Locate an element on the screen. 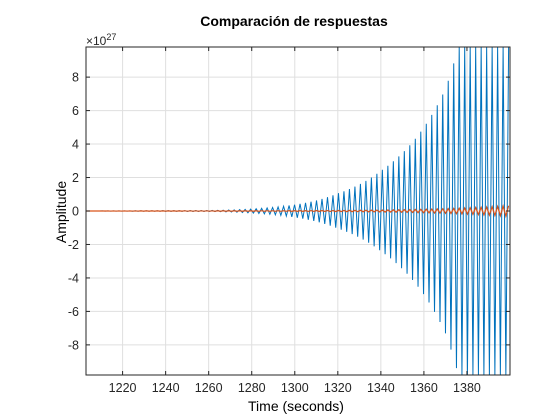 The height and width of the screenshot is (420, 560). y-exponent-base: ×10 is located at coordinates (96, 41).